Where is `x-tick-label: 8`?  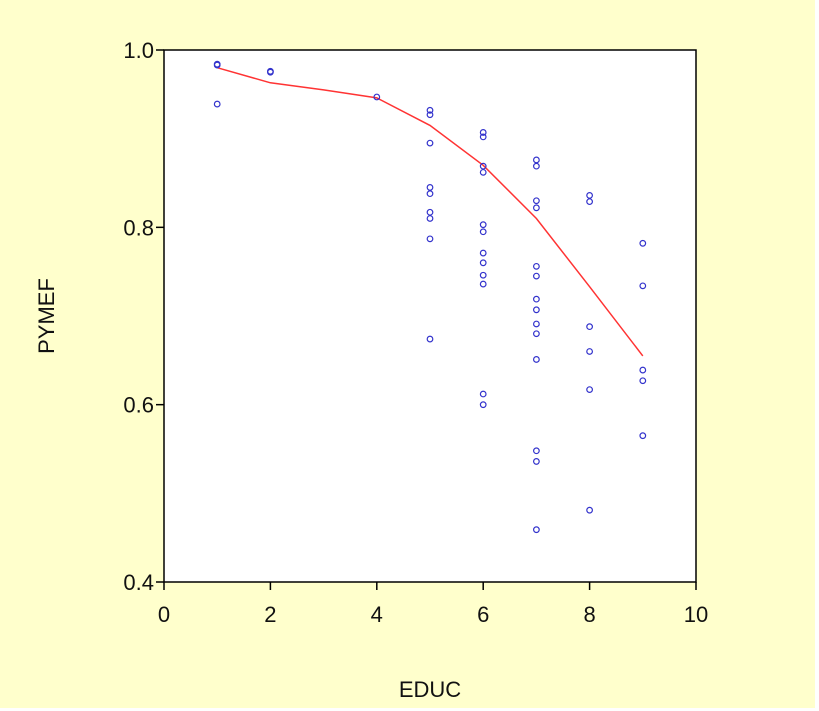
x-tick-label: 8 is located at coordinates (589, 614).